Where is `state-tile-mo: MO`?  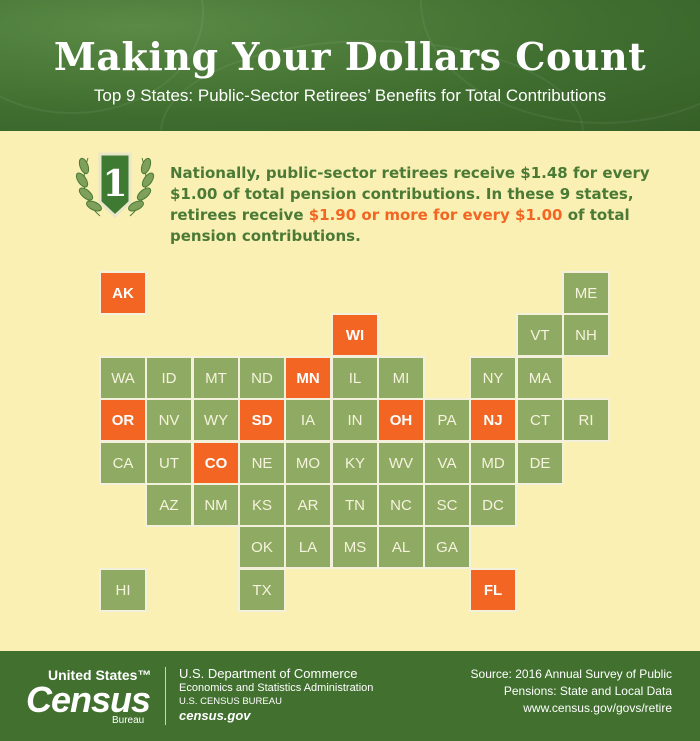
state-tile-mo: MO is located at coordinates (308, 463).